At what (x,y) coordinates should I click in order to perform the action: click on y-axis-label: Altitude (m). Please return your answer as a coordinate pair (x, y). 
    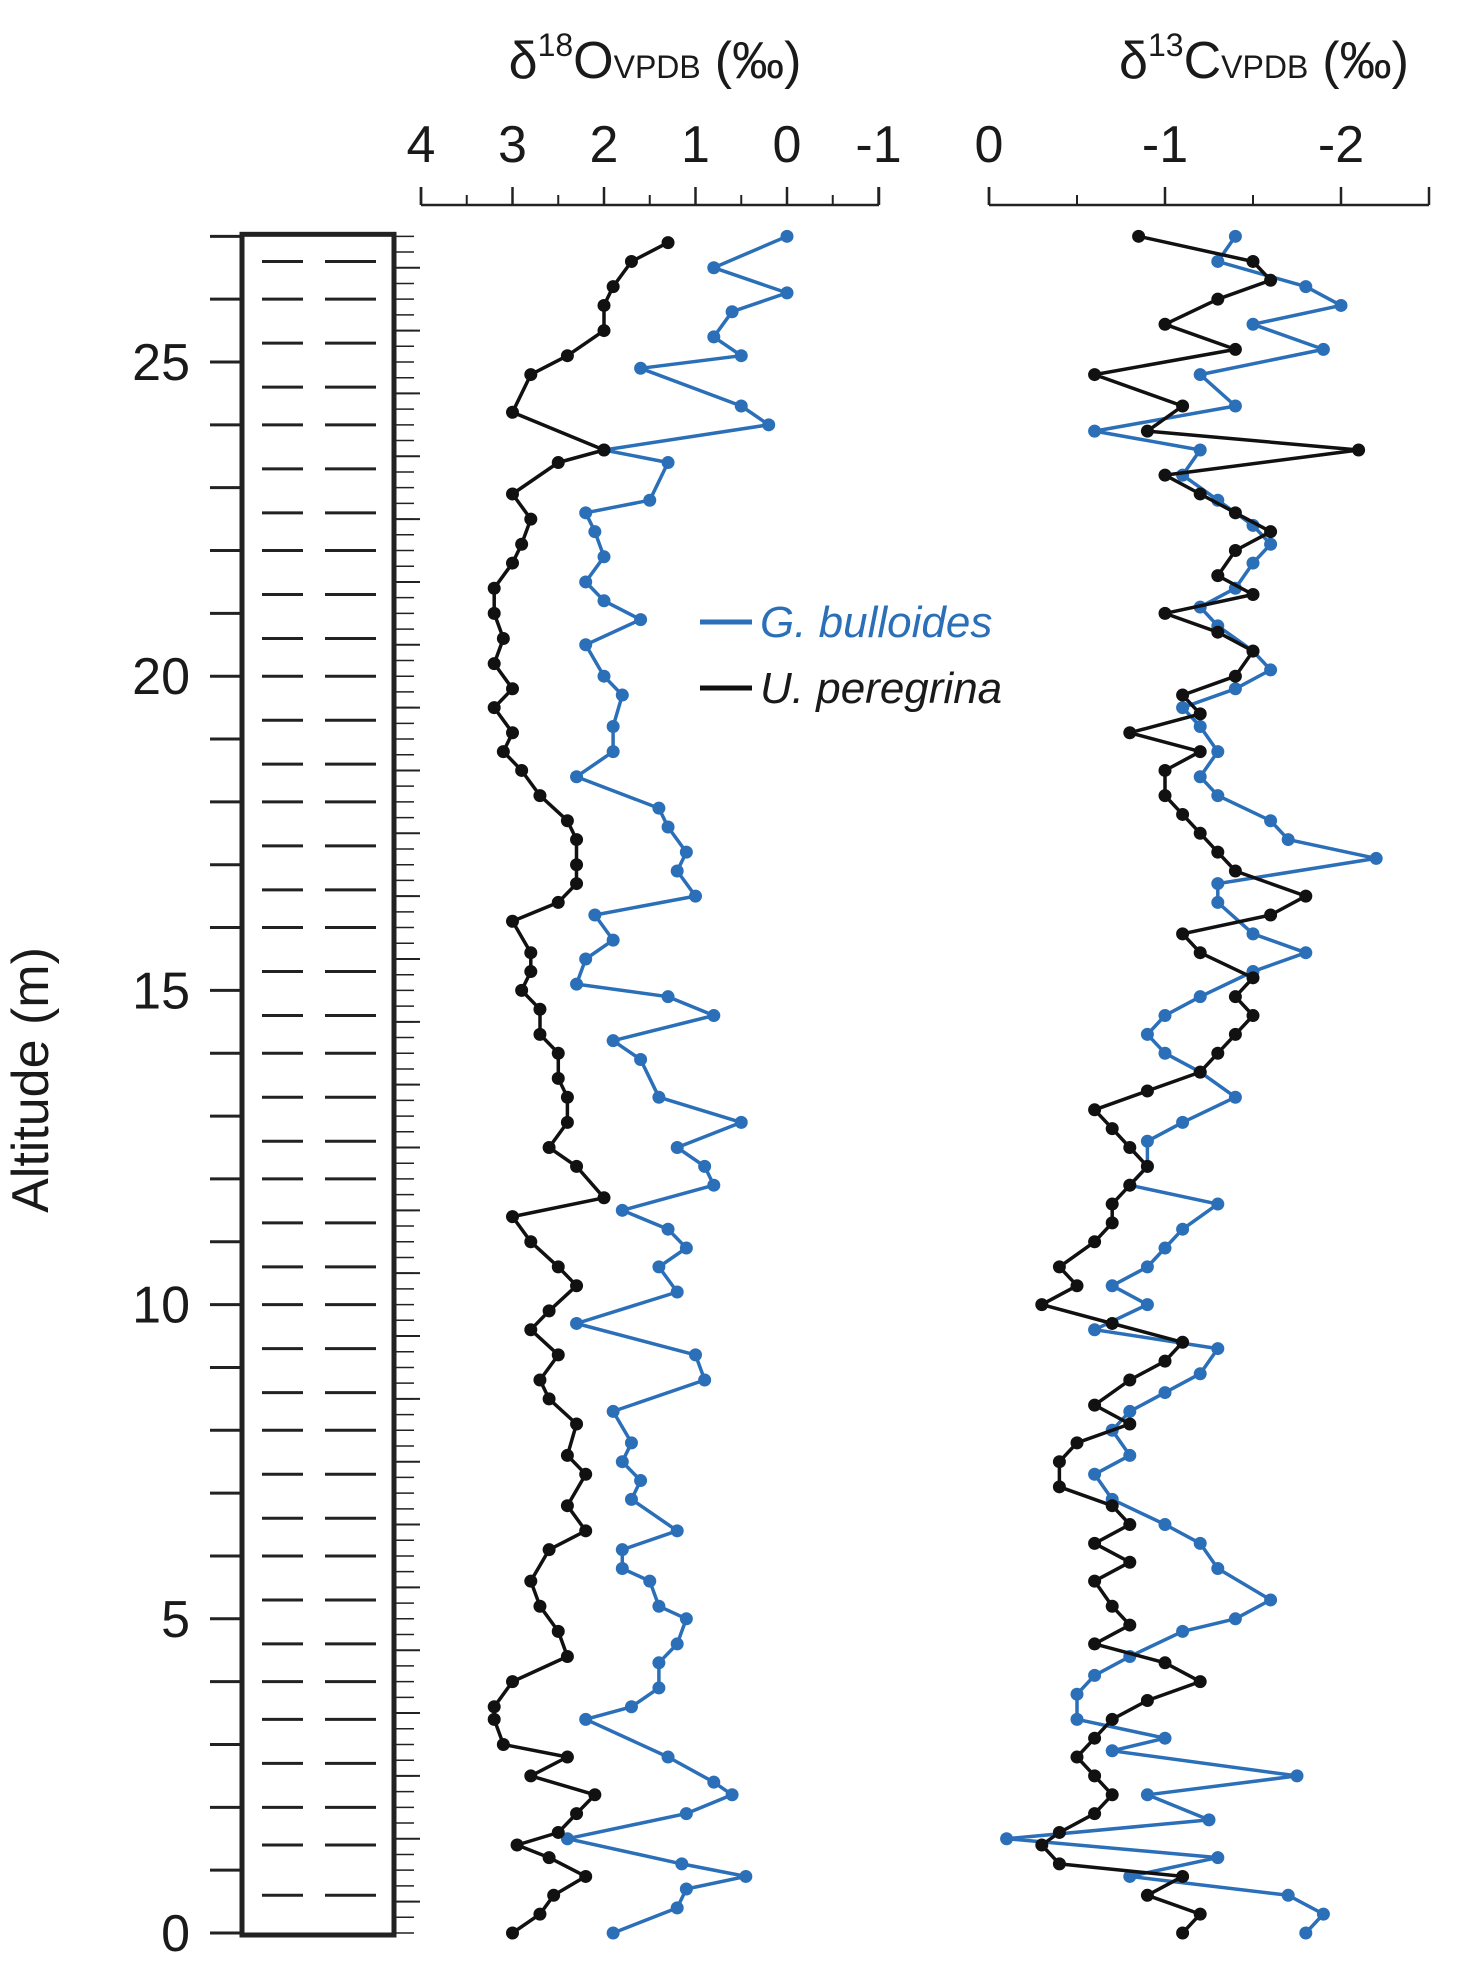
    Looking at the image, I should click on (31, 1080).